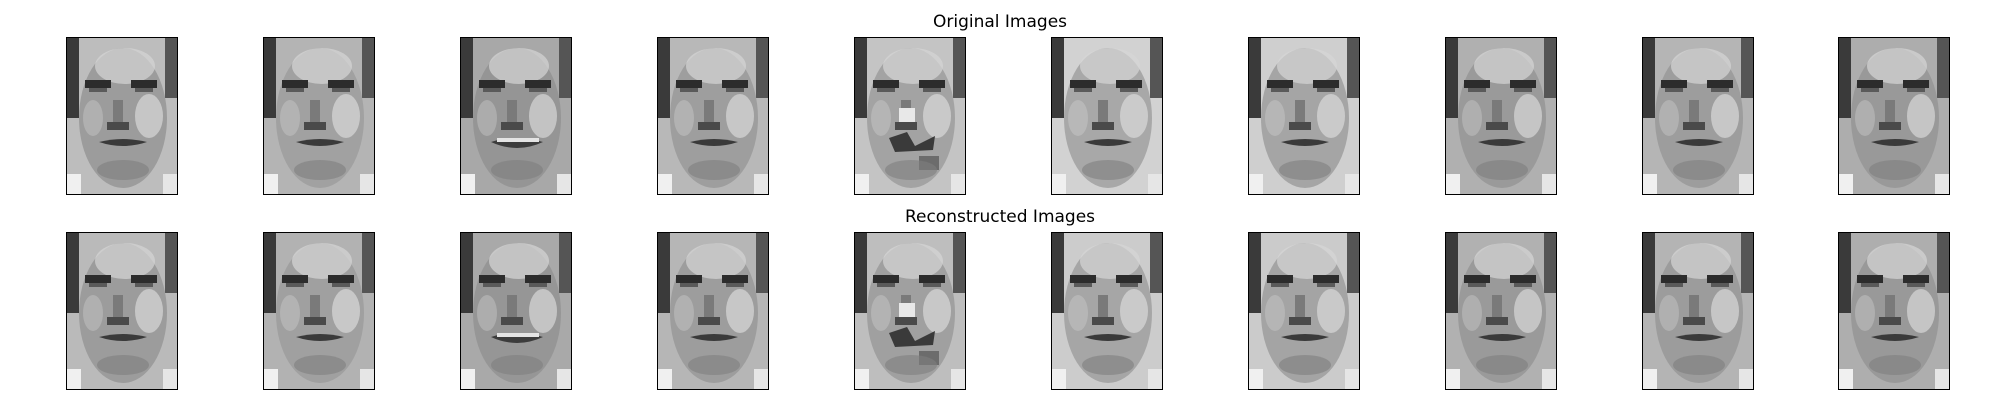 The width and height of the screenshot is (2000, 400). Describe the element at coordinates (1000, 22) in the screenshot. I see `original-images-title: Original Images` at that location.